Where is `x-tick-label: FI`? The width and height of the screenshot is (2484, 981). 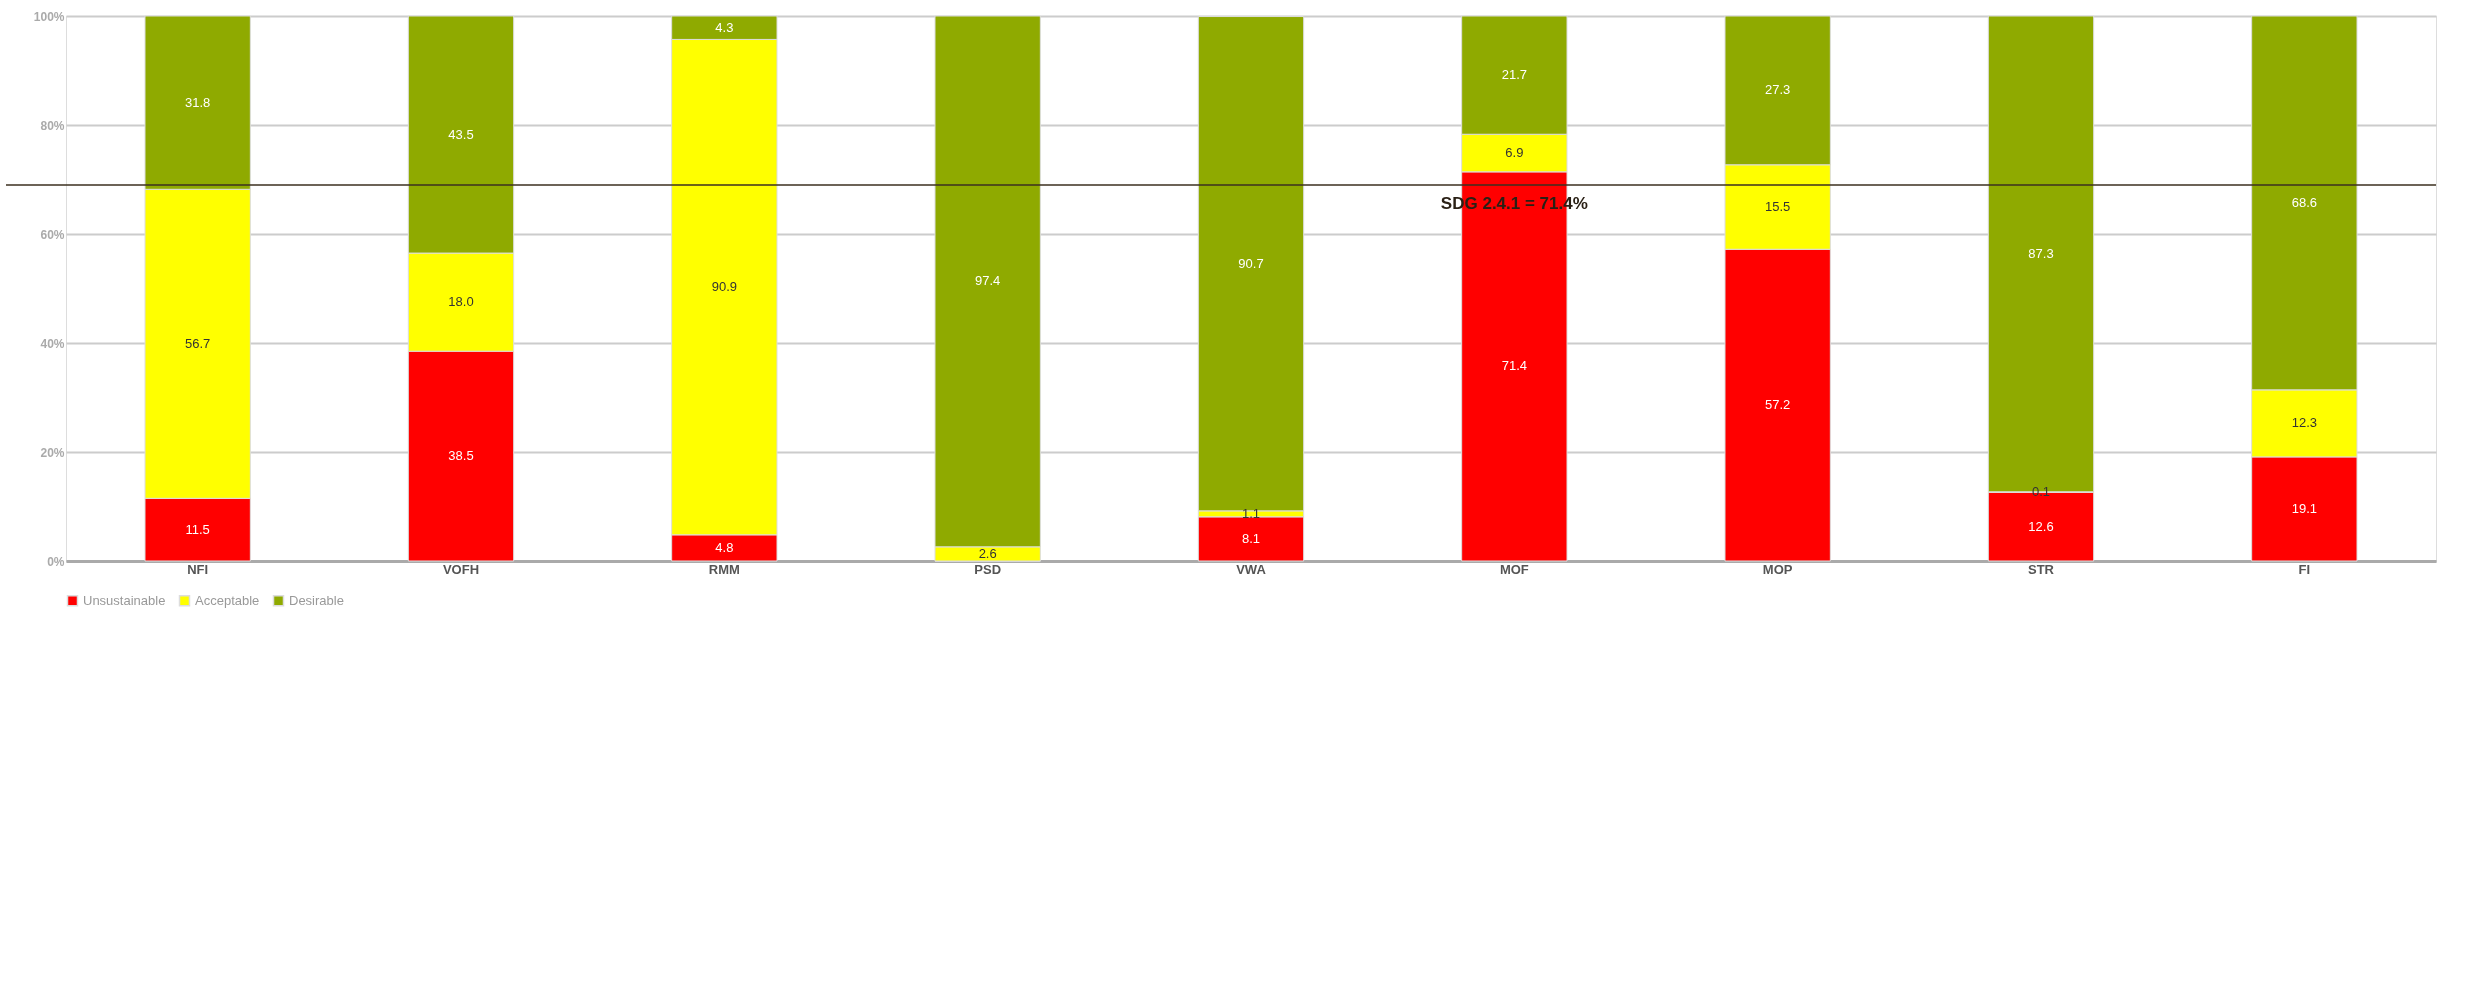
x-tick-label: FI is located at coordinates (2304, 569).